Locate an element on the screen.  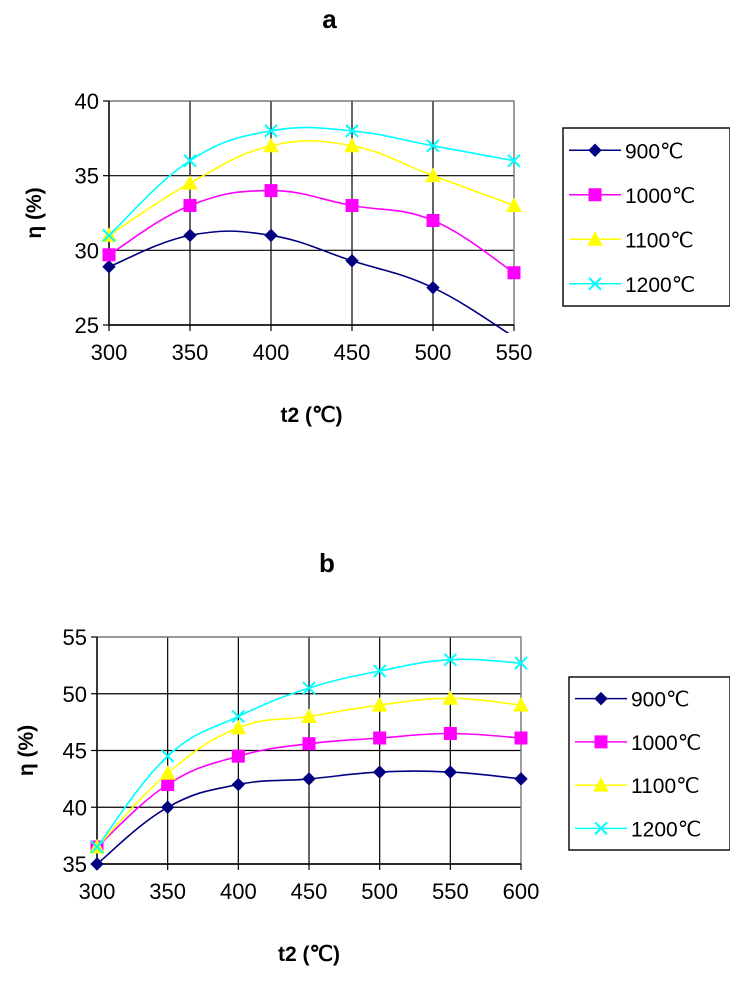
plot-area is located at coordinates (311, 213).